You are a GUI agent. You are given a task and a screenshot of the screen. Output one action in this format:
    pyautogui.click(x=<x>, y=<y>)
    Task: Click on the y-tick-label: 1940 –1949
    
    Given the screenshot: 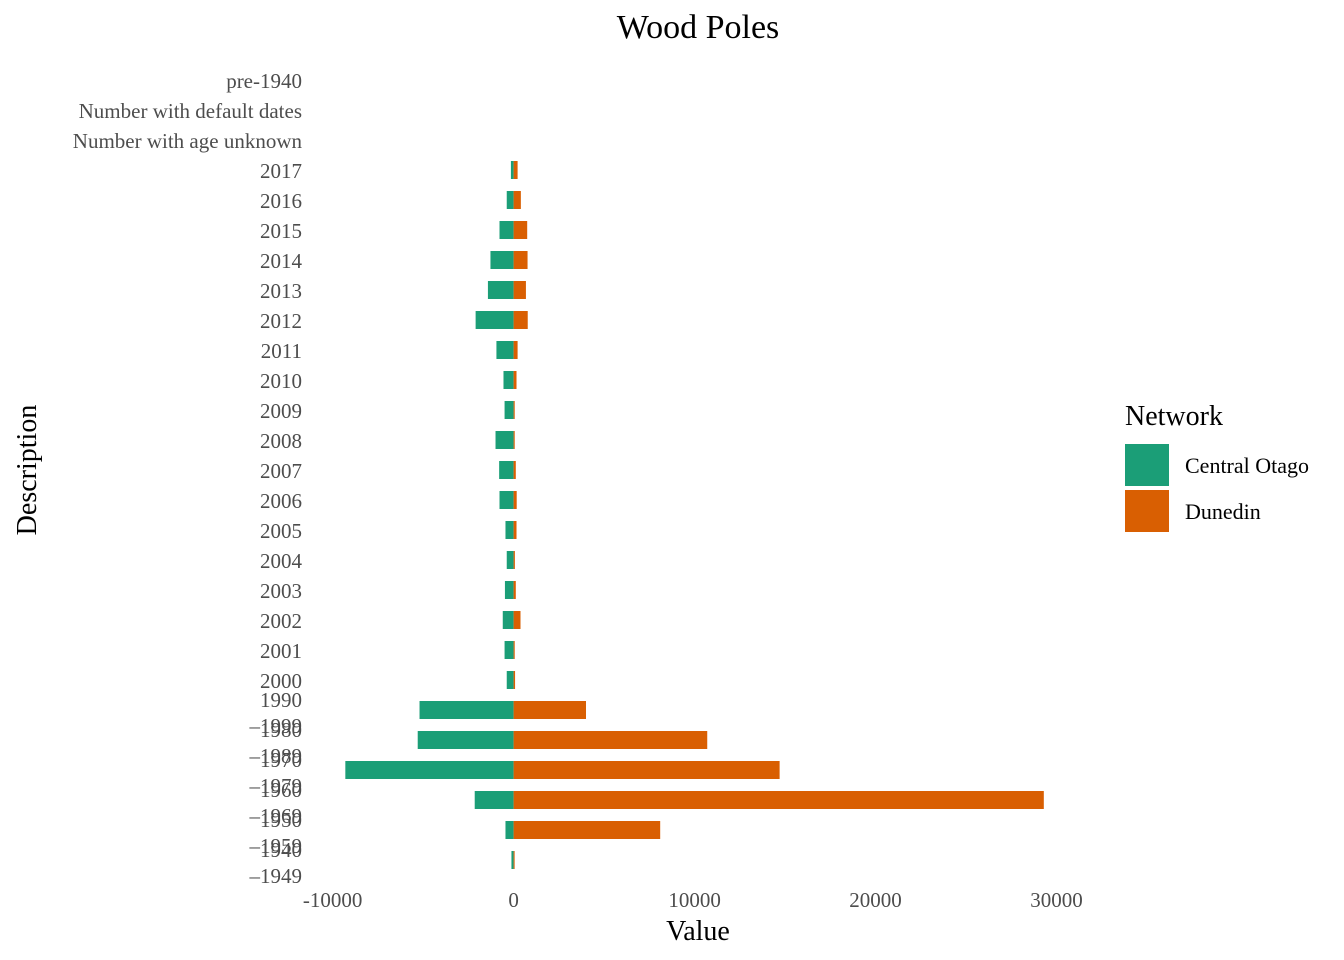 What is the action you would take?
    pyautogui.click(x=276, y=863)
    